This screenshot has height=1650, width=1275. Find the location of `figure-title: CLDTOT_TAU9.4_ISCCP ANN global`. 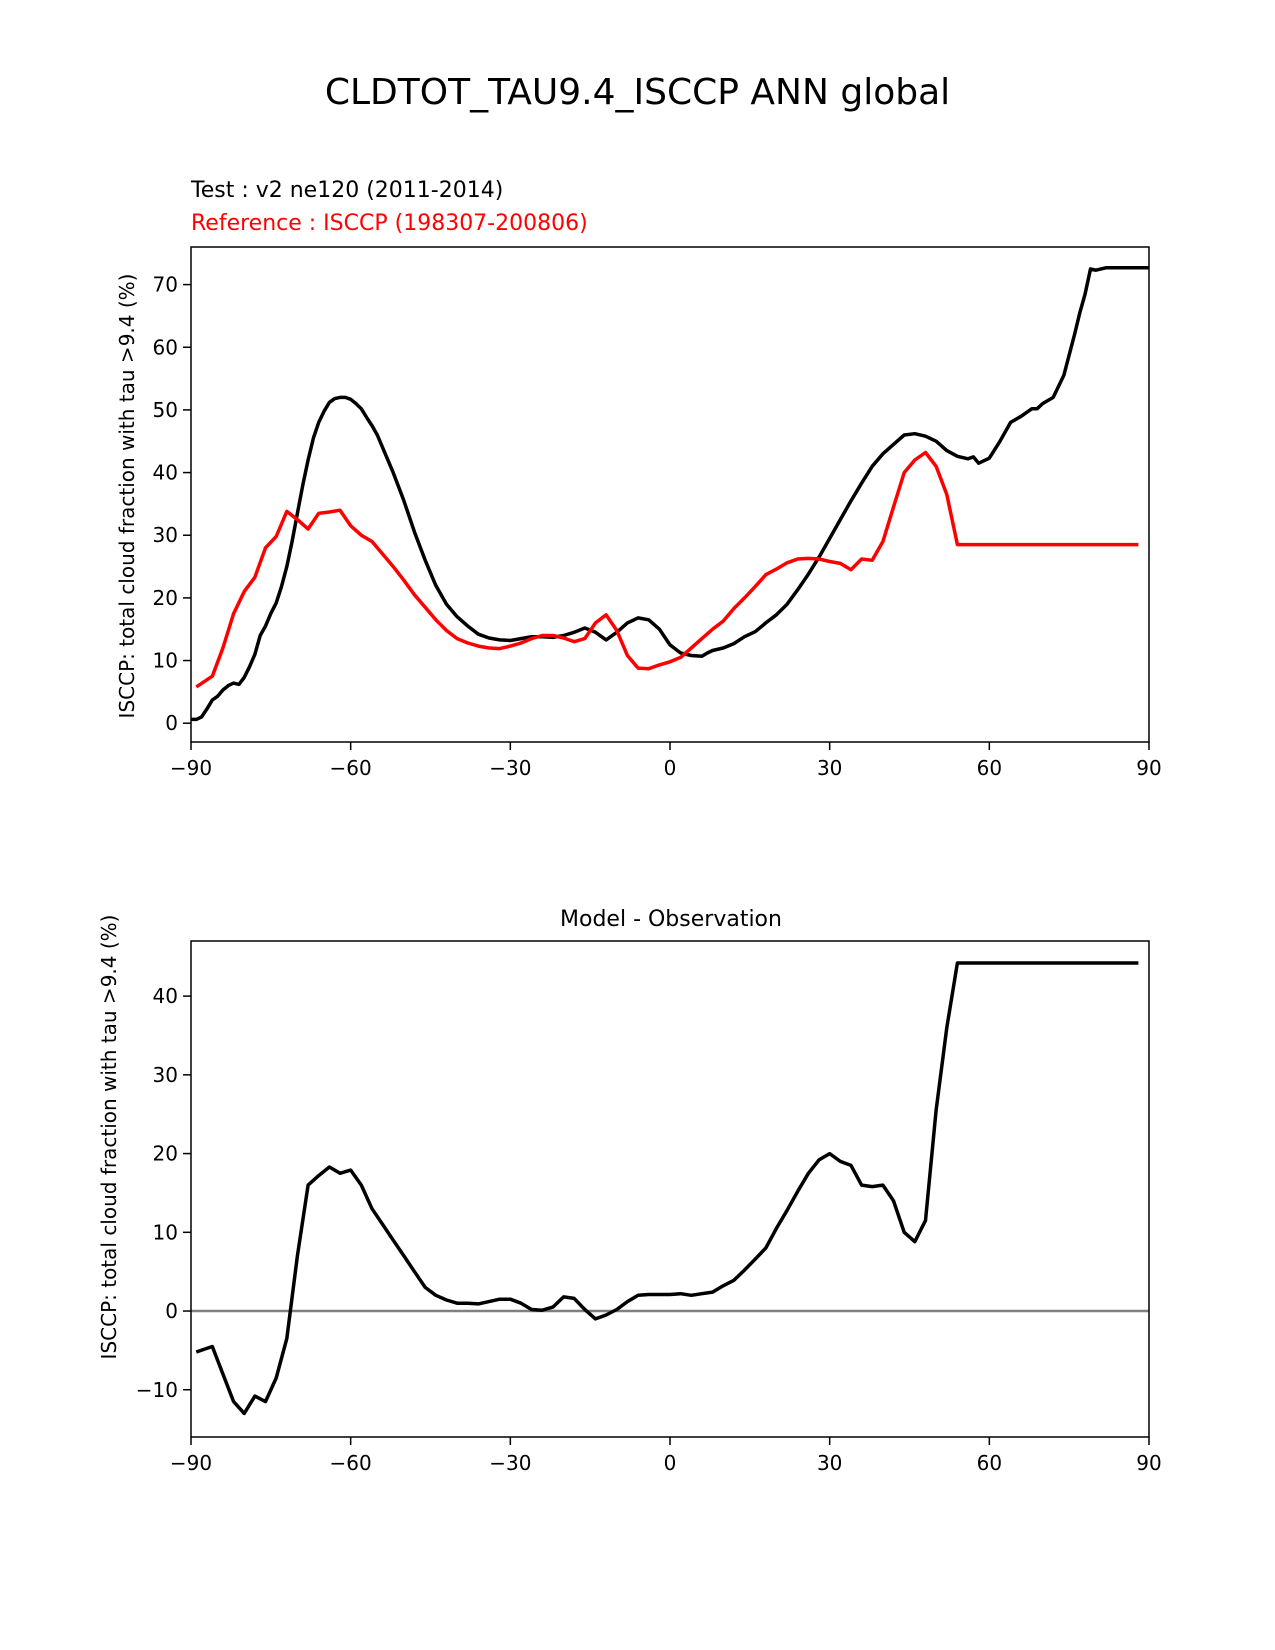

figure-title: CLDTOT_TAU9.4_ISCCP ANN global is located at coordinates (637, 92).